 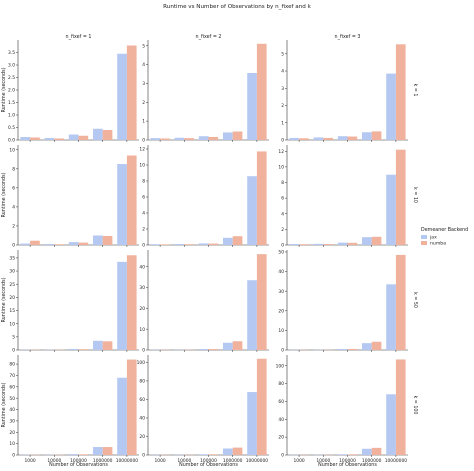 I want to click on y-tick-label: 0.5, so click(x=11, y=128).